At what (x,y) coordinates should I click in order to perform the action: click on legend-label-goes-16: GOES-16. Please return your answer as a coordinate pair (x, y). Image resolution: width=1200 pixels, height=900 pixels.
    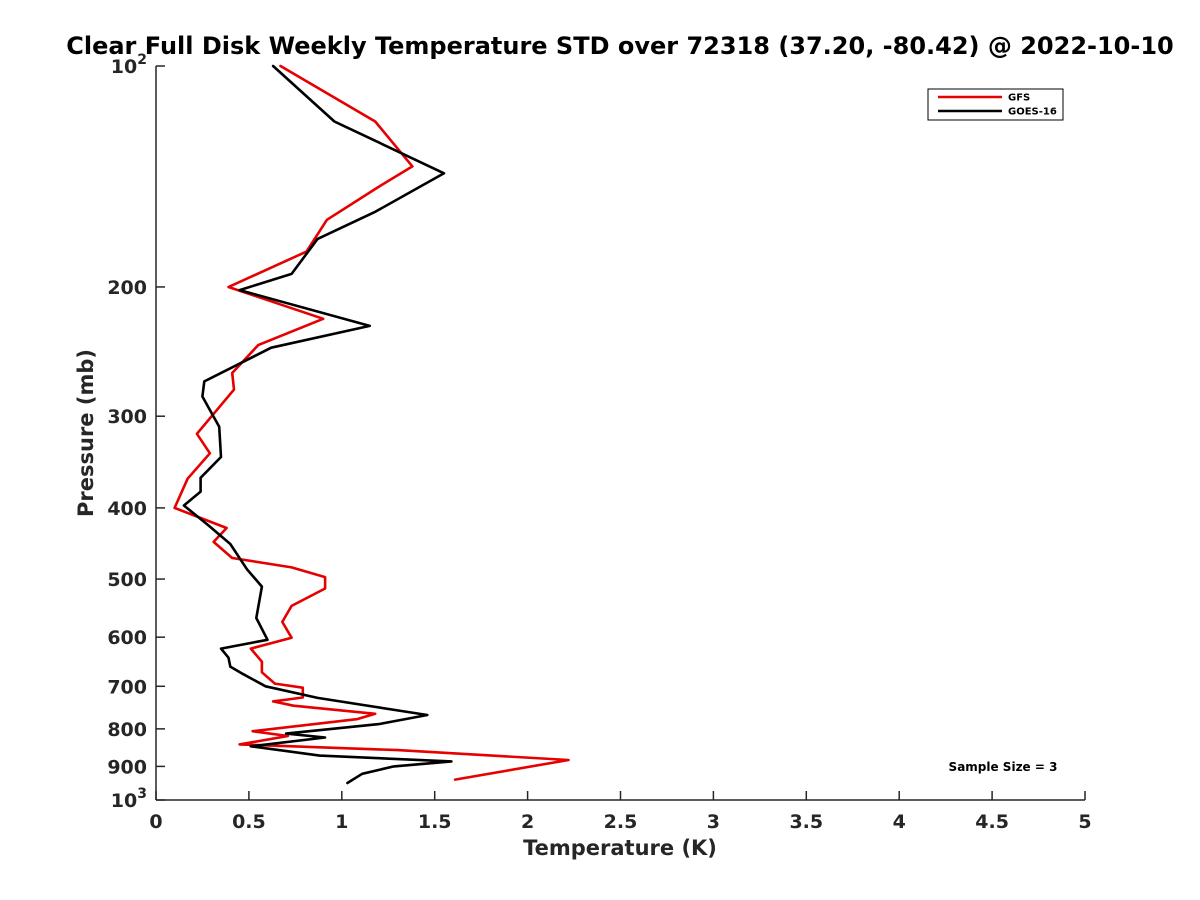
    Looking at the image, I should click on (1032, 112).